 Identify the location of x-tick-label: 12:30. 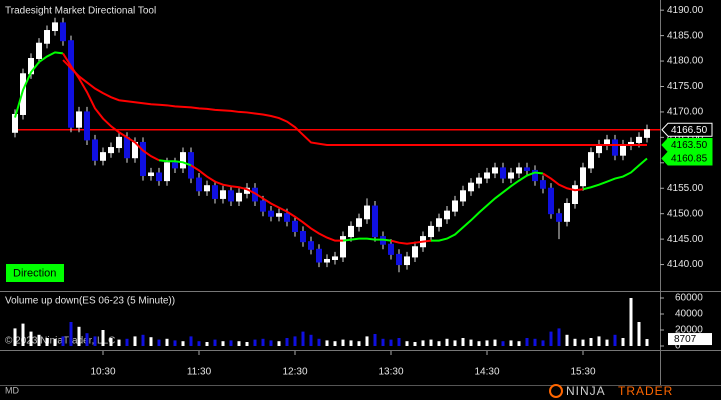
(294, 372).